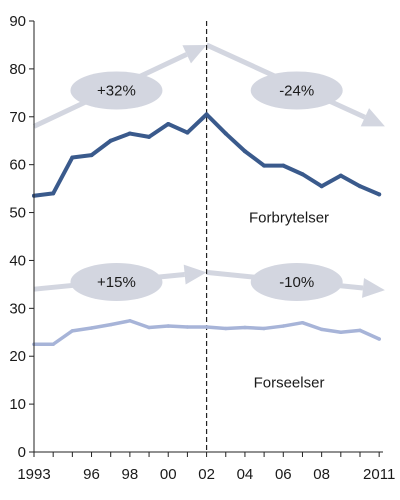  I want to click on series-label: Forseelser, so click(289, 383).